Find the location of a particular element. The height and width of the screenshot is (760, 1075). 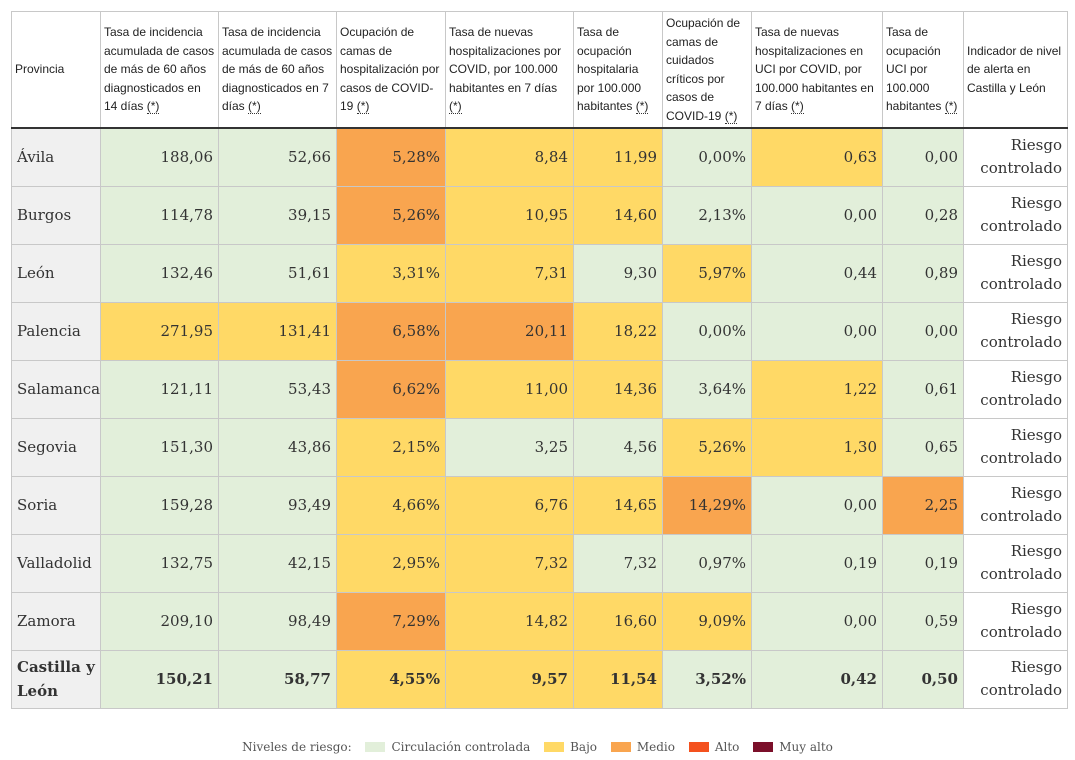

header-provincia: Provincia is located at coordinates (56, 70).